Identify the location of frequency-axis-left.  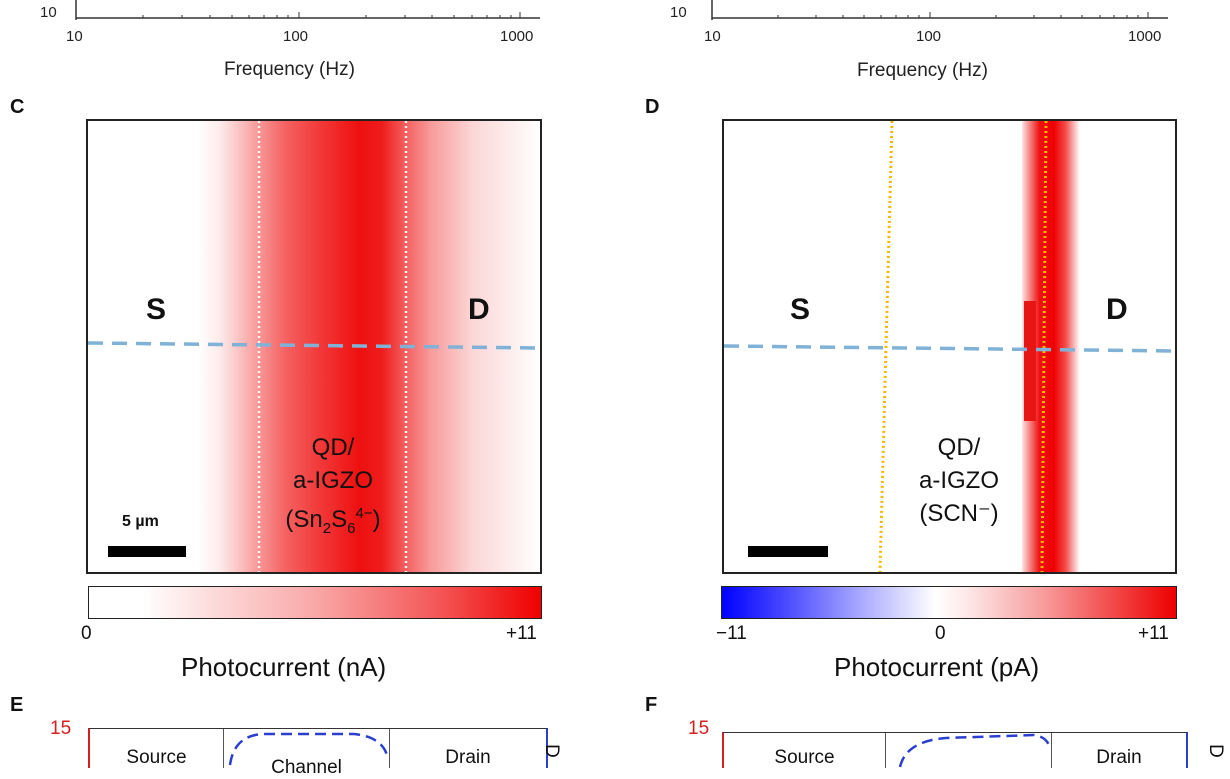
(307, 10).